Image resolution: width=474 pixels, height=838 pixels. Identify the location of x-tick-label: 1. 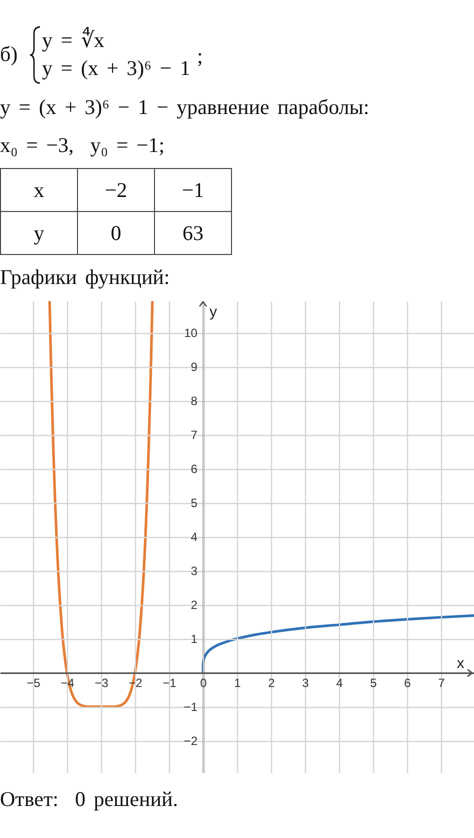
(238, 683).